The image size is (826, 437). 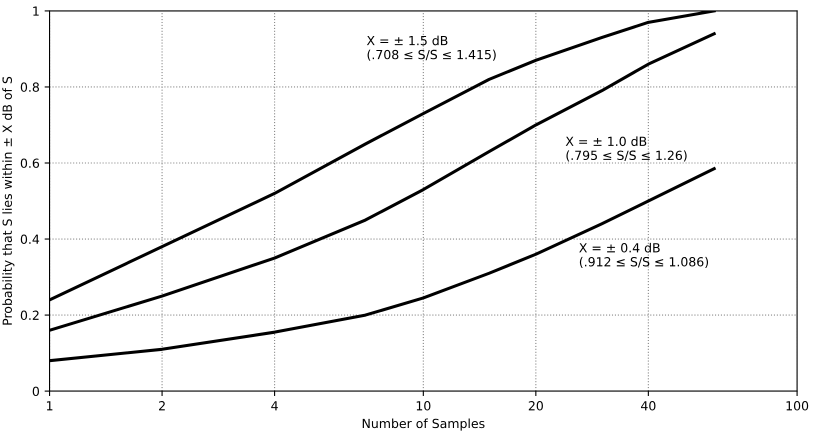 What do you see at coordinates (49, 405) in the screenshot?
I see `x-tick-label: 1` at bounding box center [49, 405].